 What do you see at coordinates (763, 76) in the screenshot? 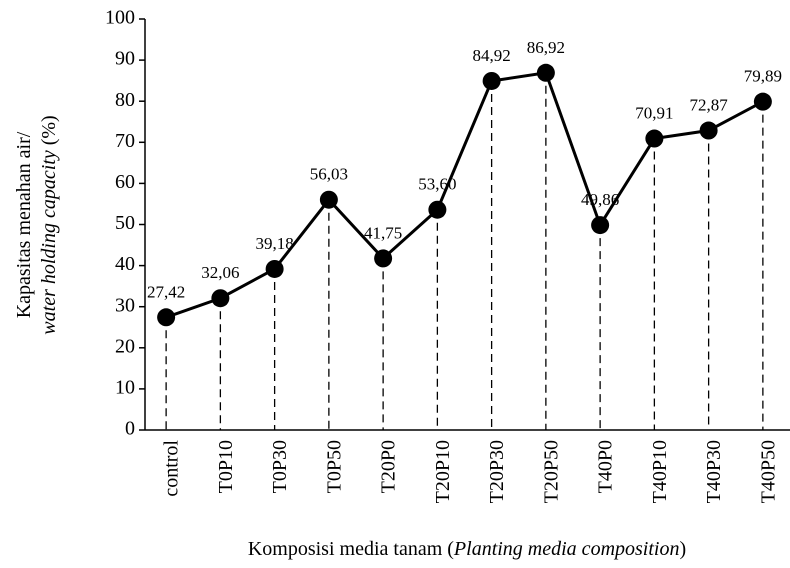
I see `data-label: 79,89` at bounding box center [763, 76].